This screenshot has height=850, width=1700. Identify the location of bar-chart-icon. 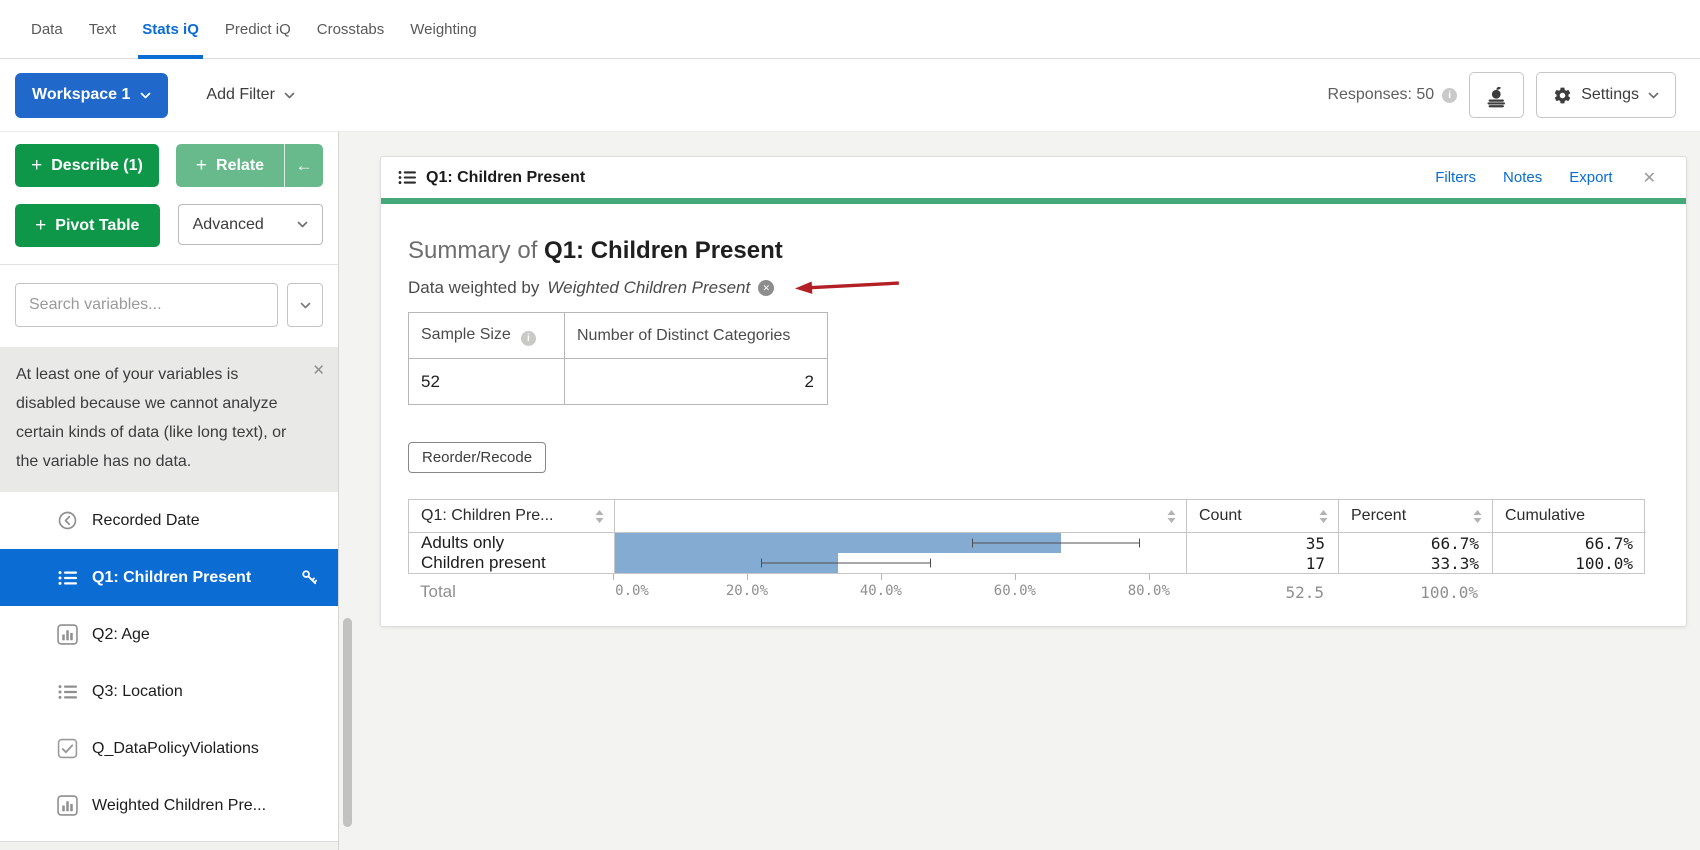
(67, 805).